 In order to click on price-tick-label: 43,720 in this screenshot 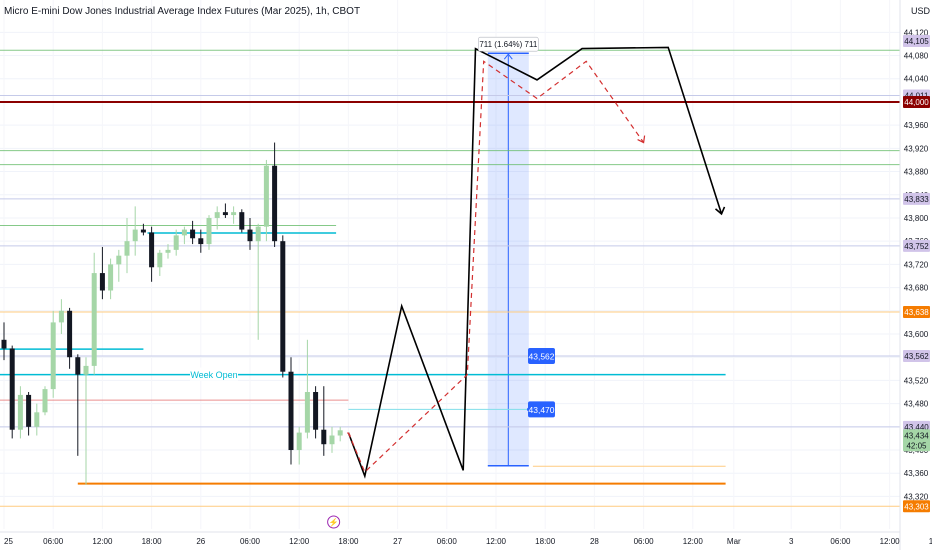, I will do `click(916, 264)`.